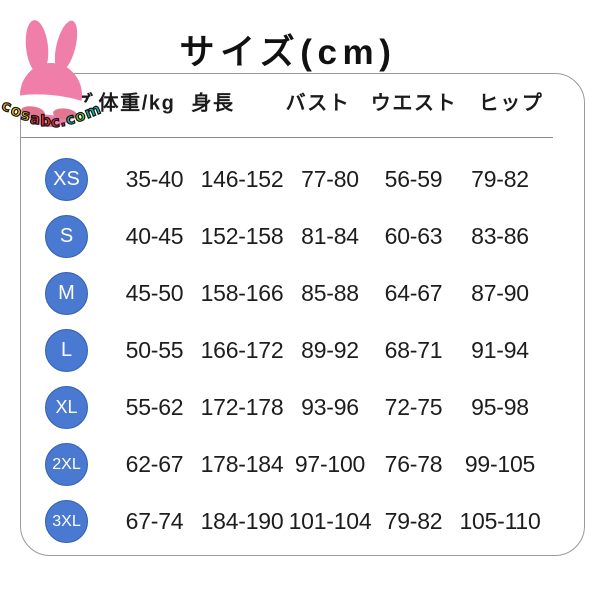  What do you see at coordinates (63, 103) in the screenshot?
I see `table-header-size: サイズ` at bounding box center [63, 103].